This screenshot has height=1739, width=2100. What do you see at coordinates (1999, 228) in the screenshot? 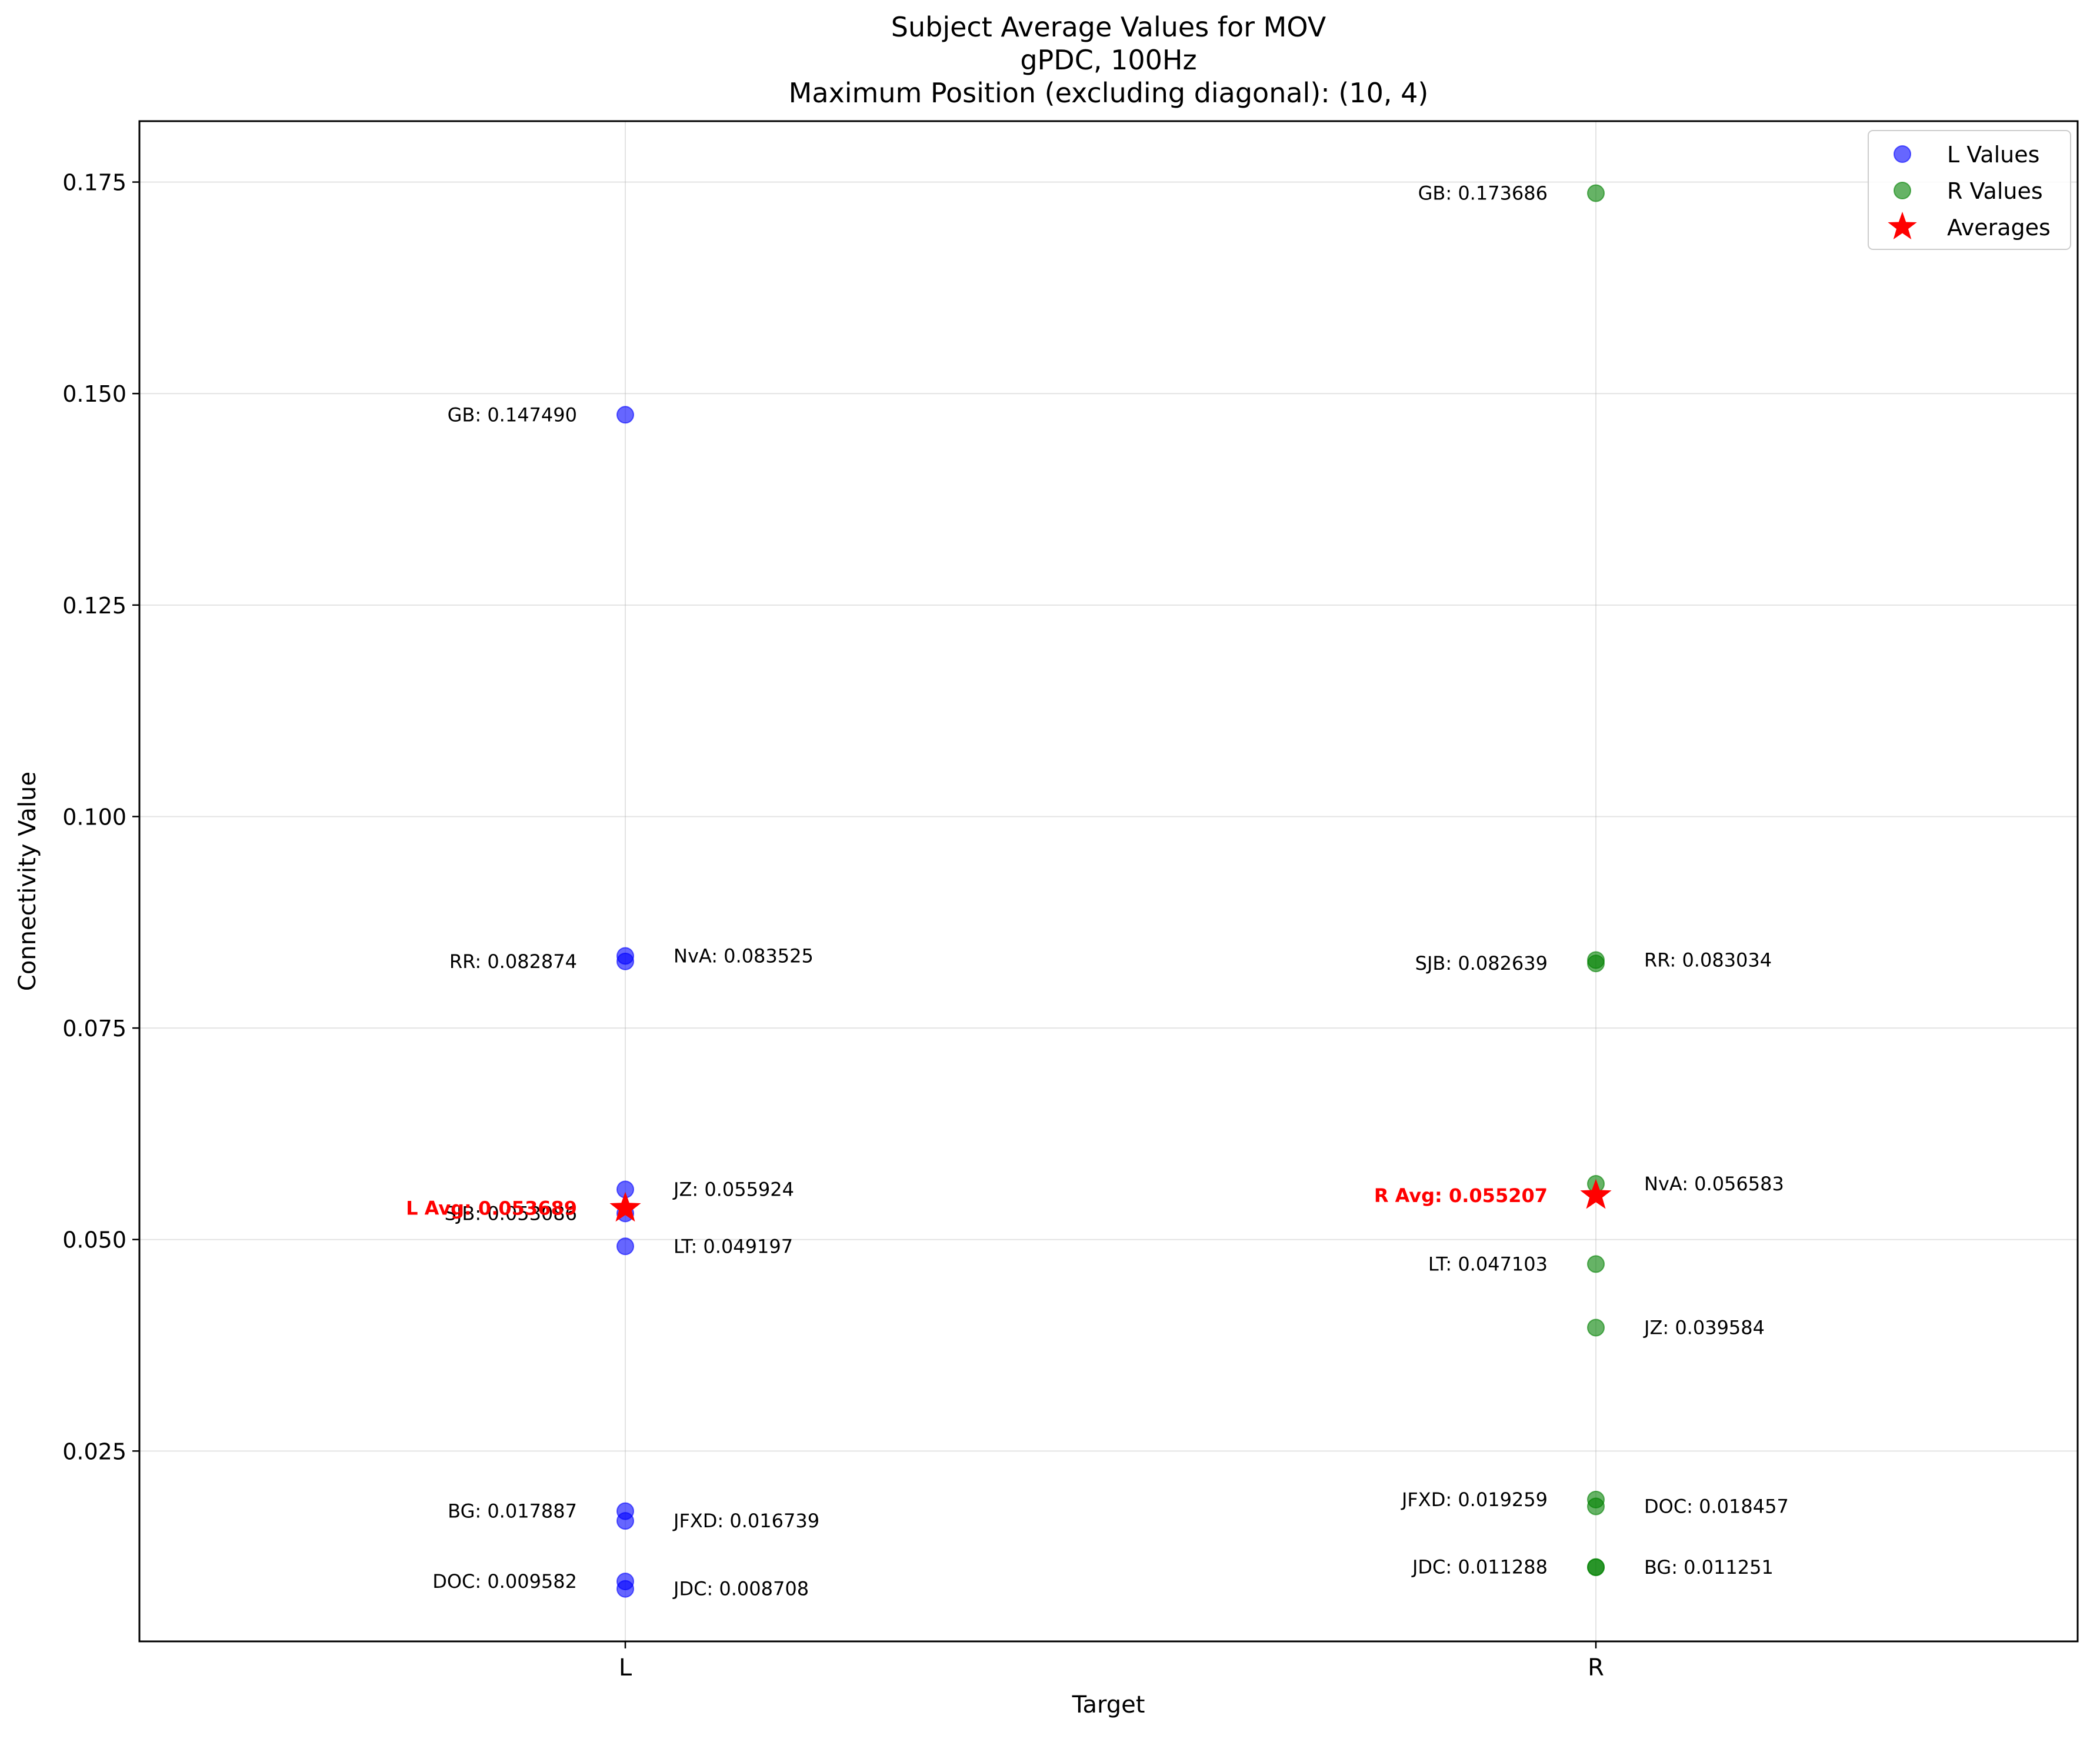
I see `legend-label: Averages` at bounding box center [1999, 228].